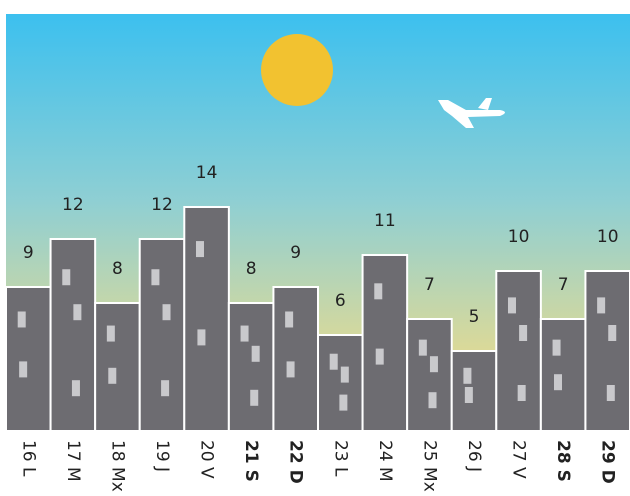 The height and width of the screenshot is (496, 630). What do you see at coordinates (608, 462) in the screenshot?
I see `x-tick-label: 29 D` at bounding box center [608, 462].